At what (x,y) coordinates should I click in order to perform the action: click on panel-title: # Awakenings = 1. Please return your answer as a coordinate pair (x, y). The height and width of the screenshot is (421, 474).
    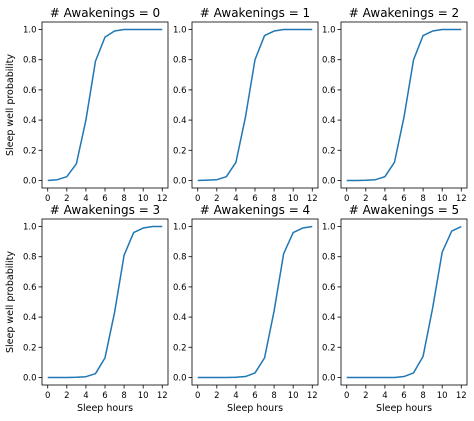
    Looking at the image, I should click on (255, 13).